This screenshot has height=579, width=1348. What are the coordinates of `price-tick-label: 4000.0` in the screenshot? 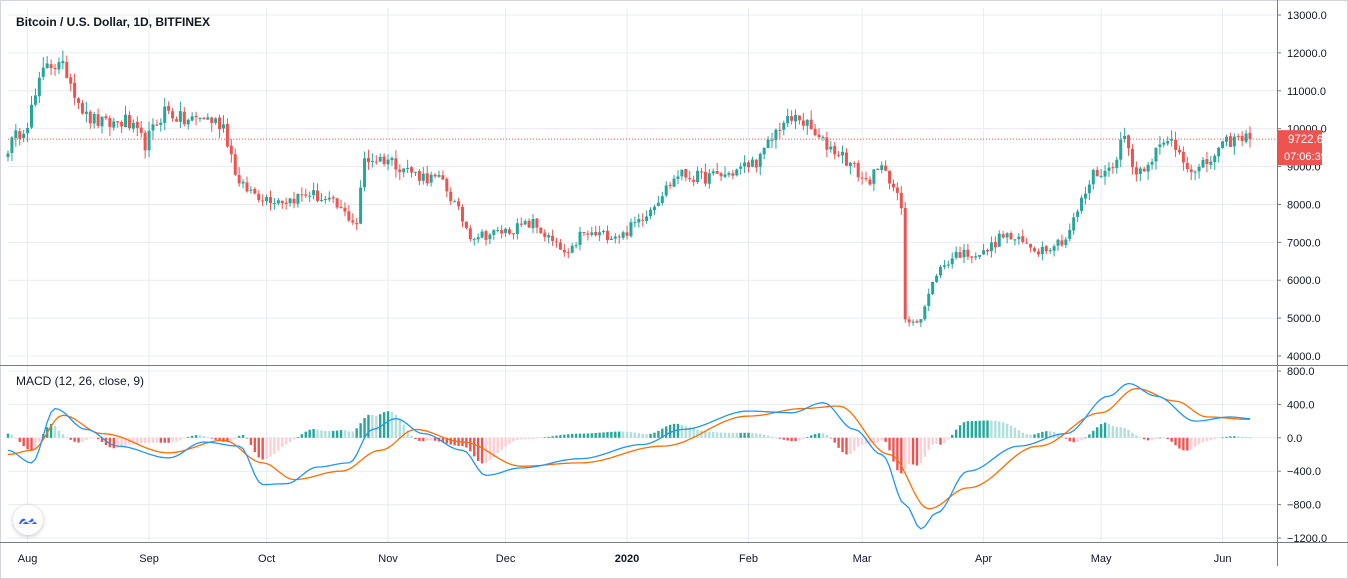 It's located at (1304, 357).